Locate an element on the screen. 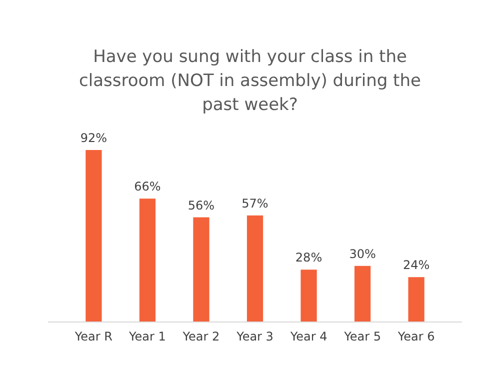 This screenshot has height=368, width=500. x-tick-label: Year 2 is located at coordinates (201, 337).